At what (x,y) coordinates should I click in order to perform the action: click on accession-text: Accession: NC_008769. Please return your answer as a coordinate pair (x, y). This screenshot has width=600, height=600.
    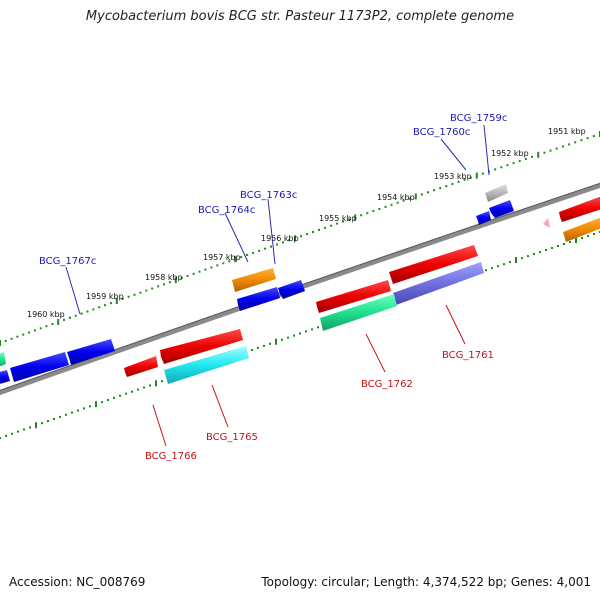
    Looking at the image, I should click on (77, 582).